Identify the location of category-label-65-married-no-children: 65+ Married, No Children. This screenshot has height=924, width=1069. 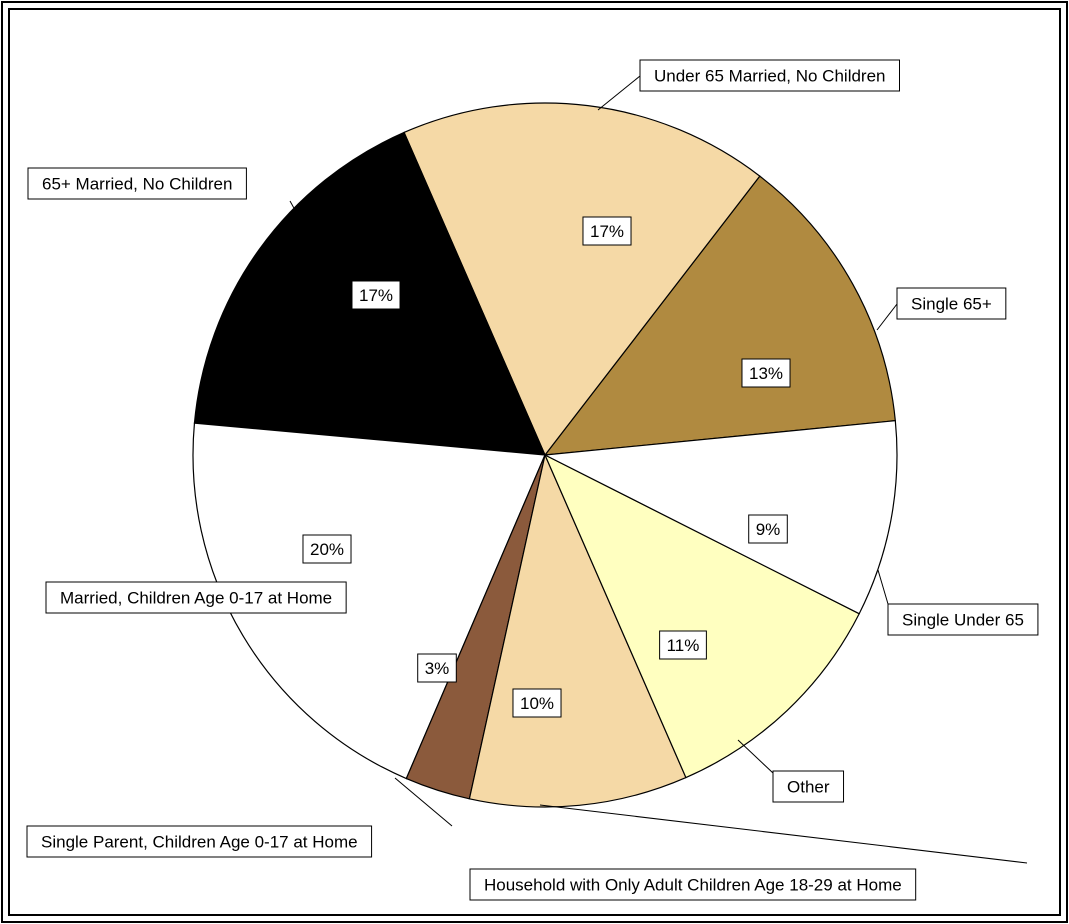
(137, 184).